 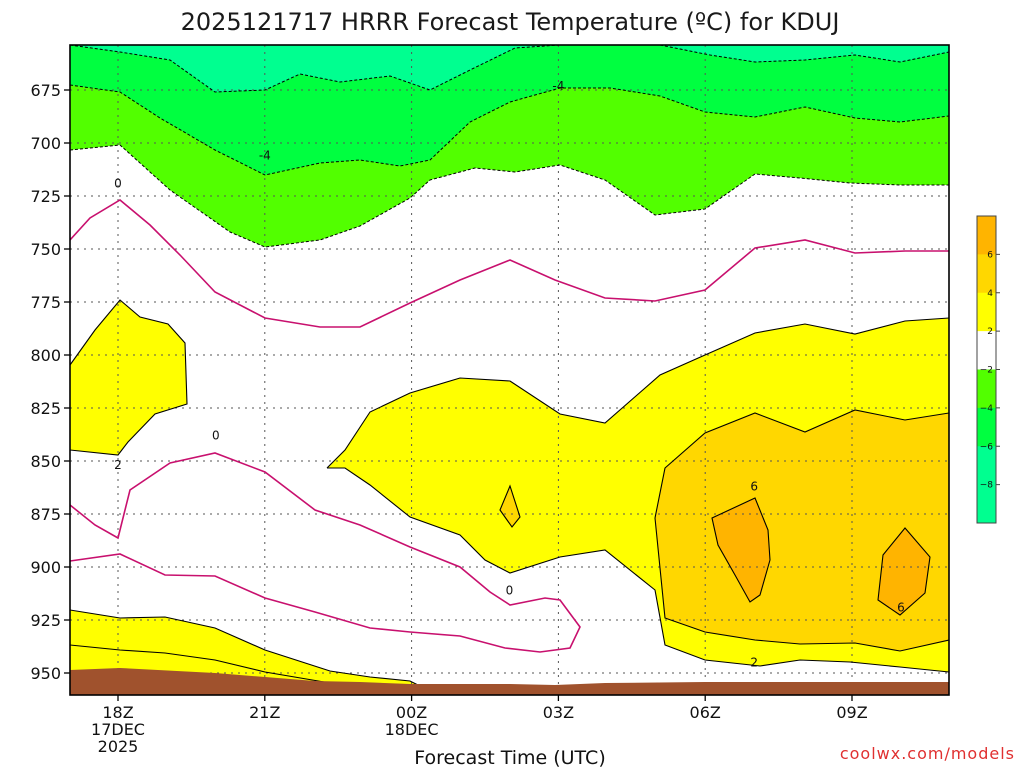 I want to click on x-tick-label: 17DEC, so click(x=118, y=729).